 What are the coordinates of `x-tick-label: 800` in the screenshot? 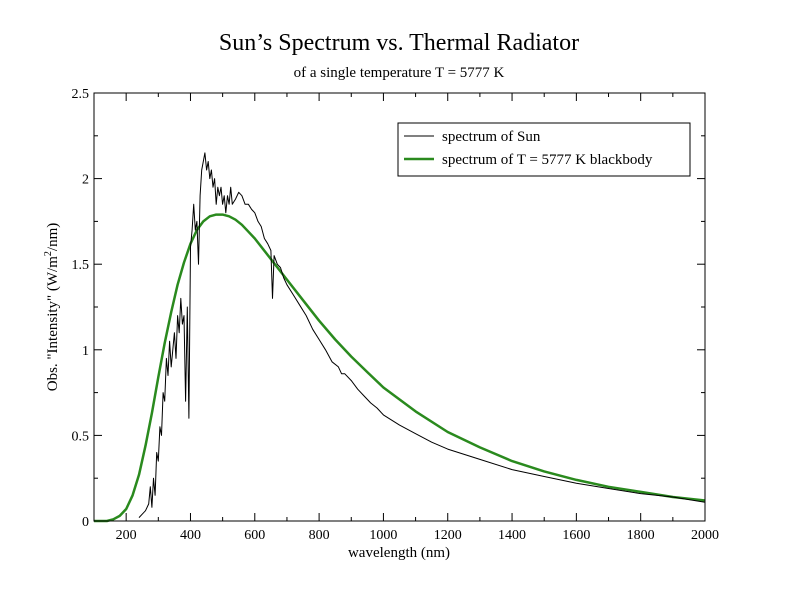 It's located at (319, 535).